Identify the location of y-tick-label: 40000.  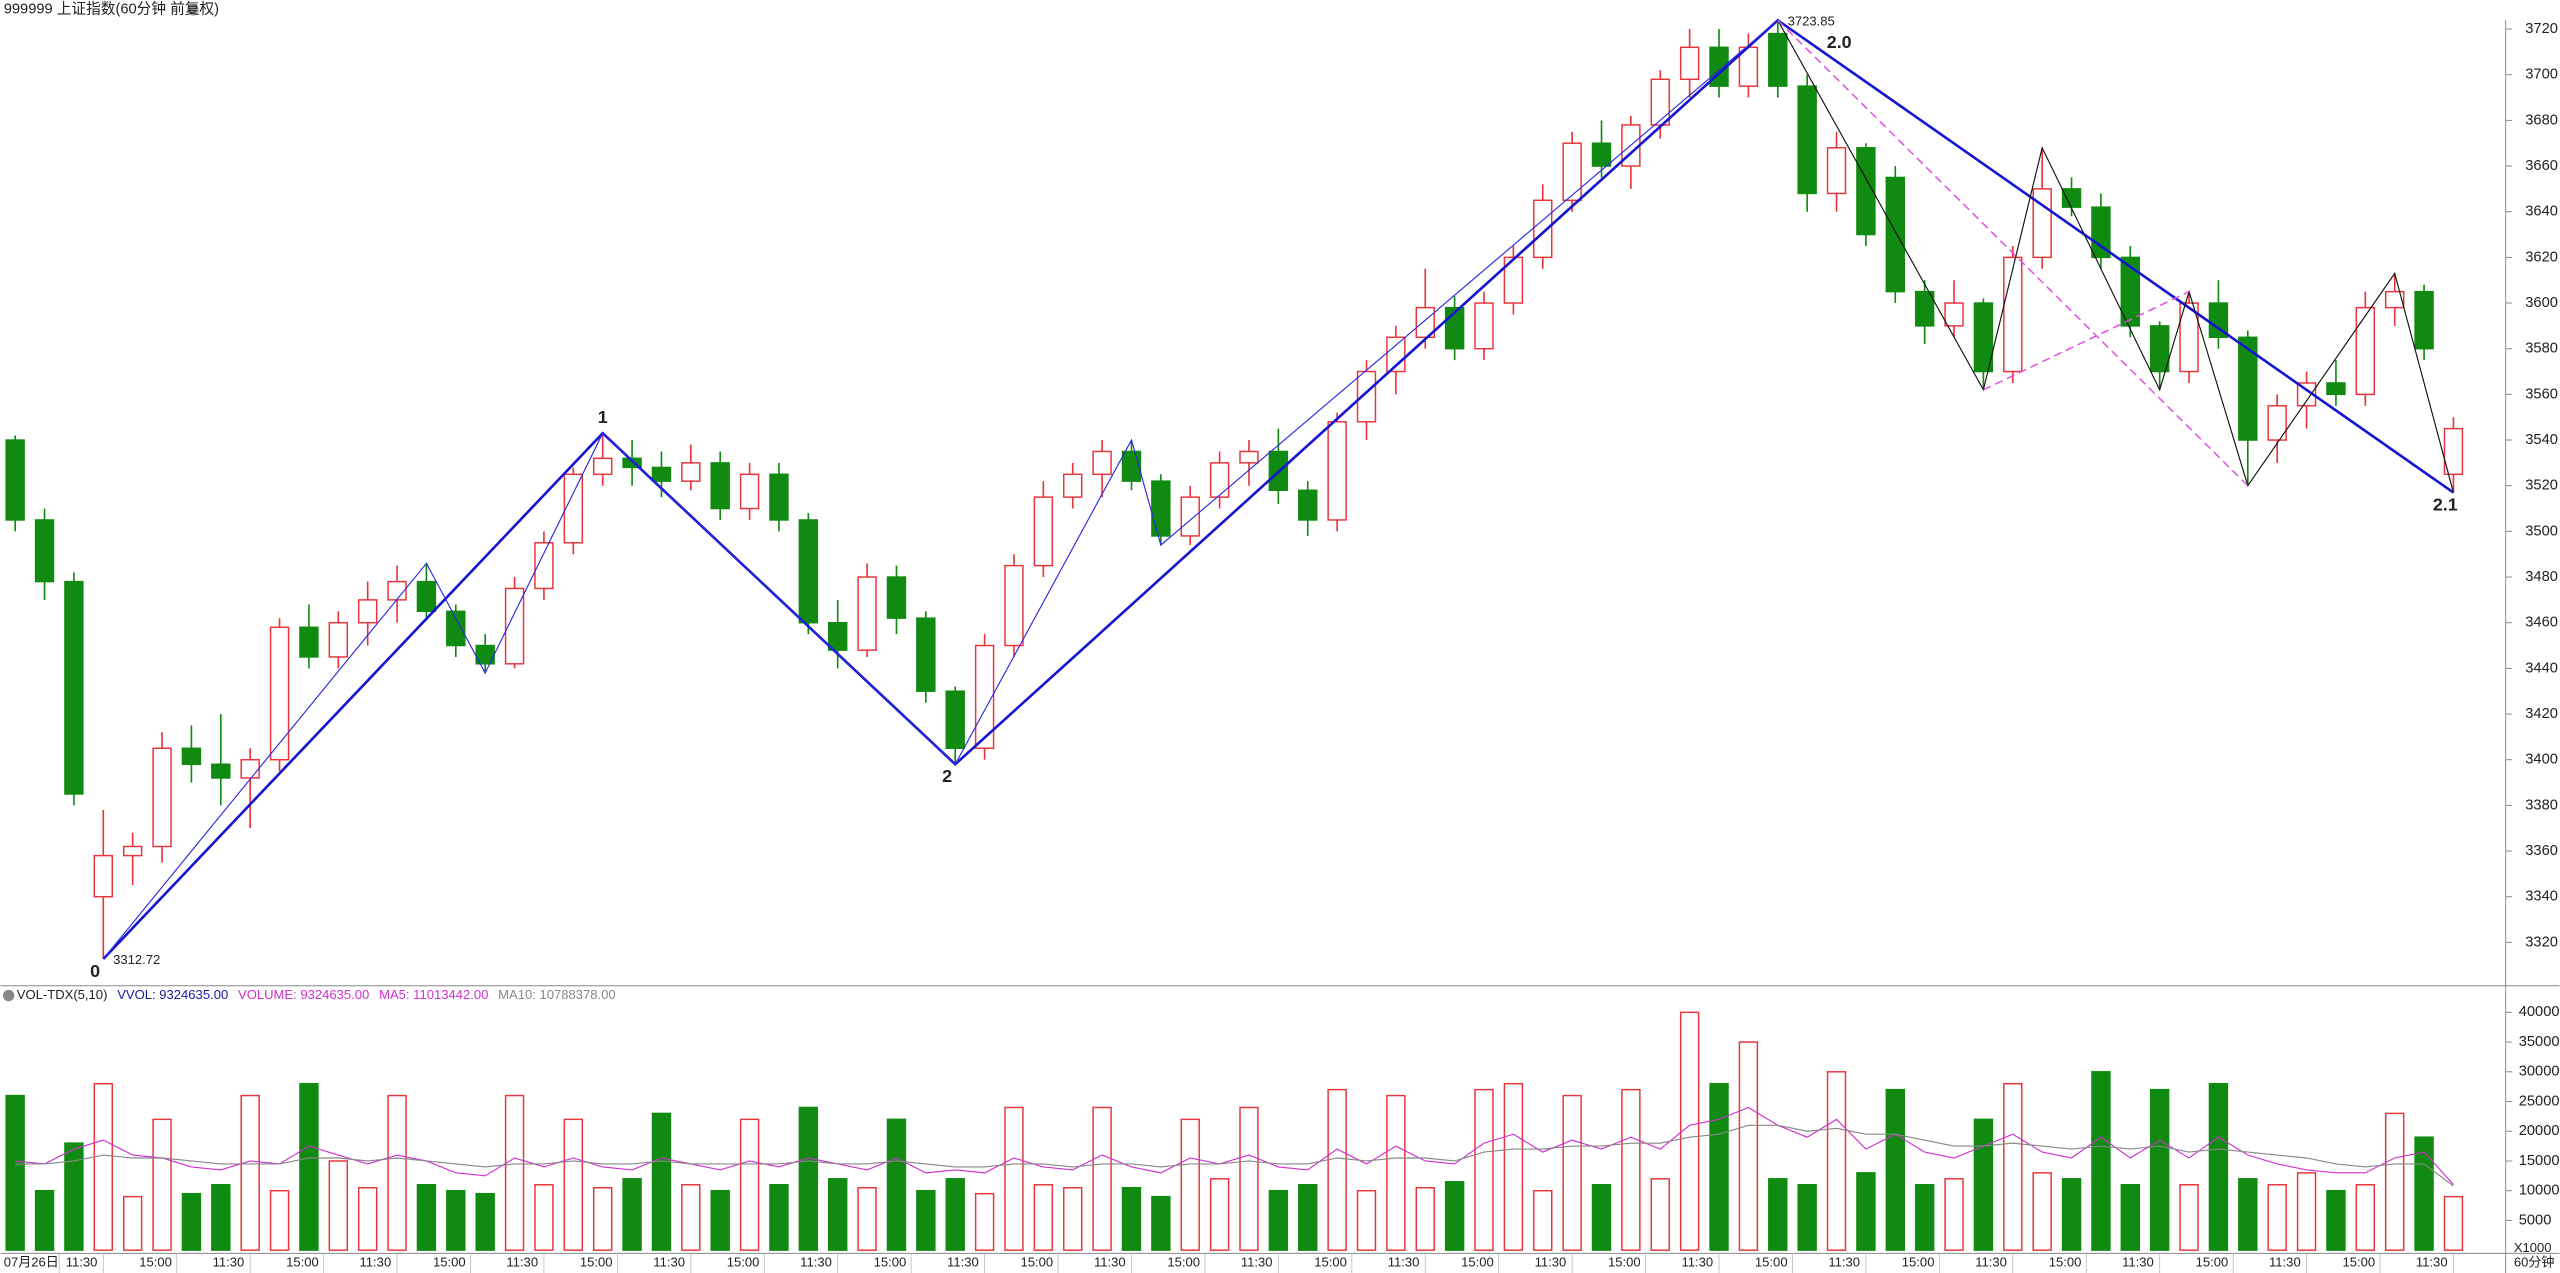
(2539, 1012).